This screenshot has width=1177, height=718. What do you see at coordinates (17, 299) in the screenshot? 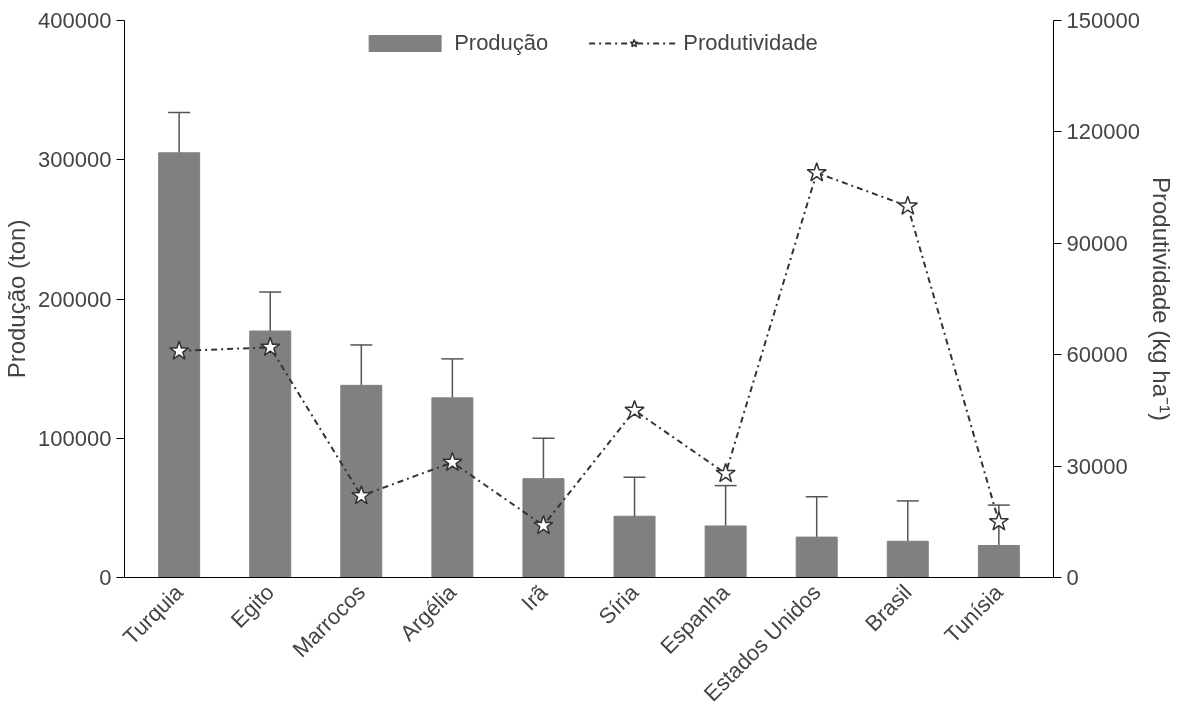
I see `y-axis-title: Produção (ton)` at bounding box center [17, 299].